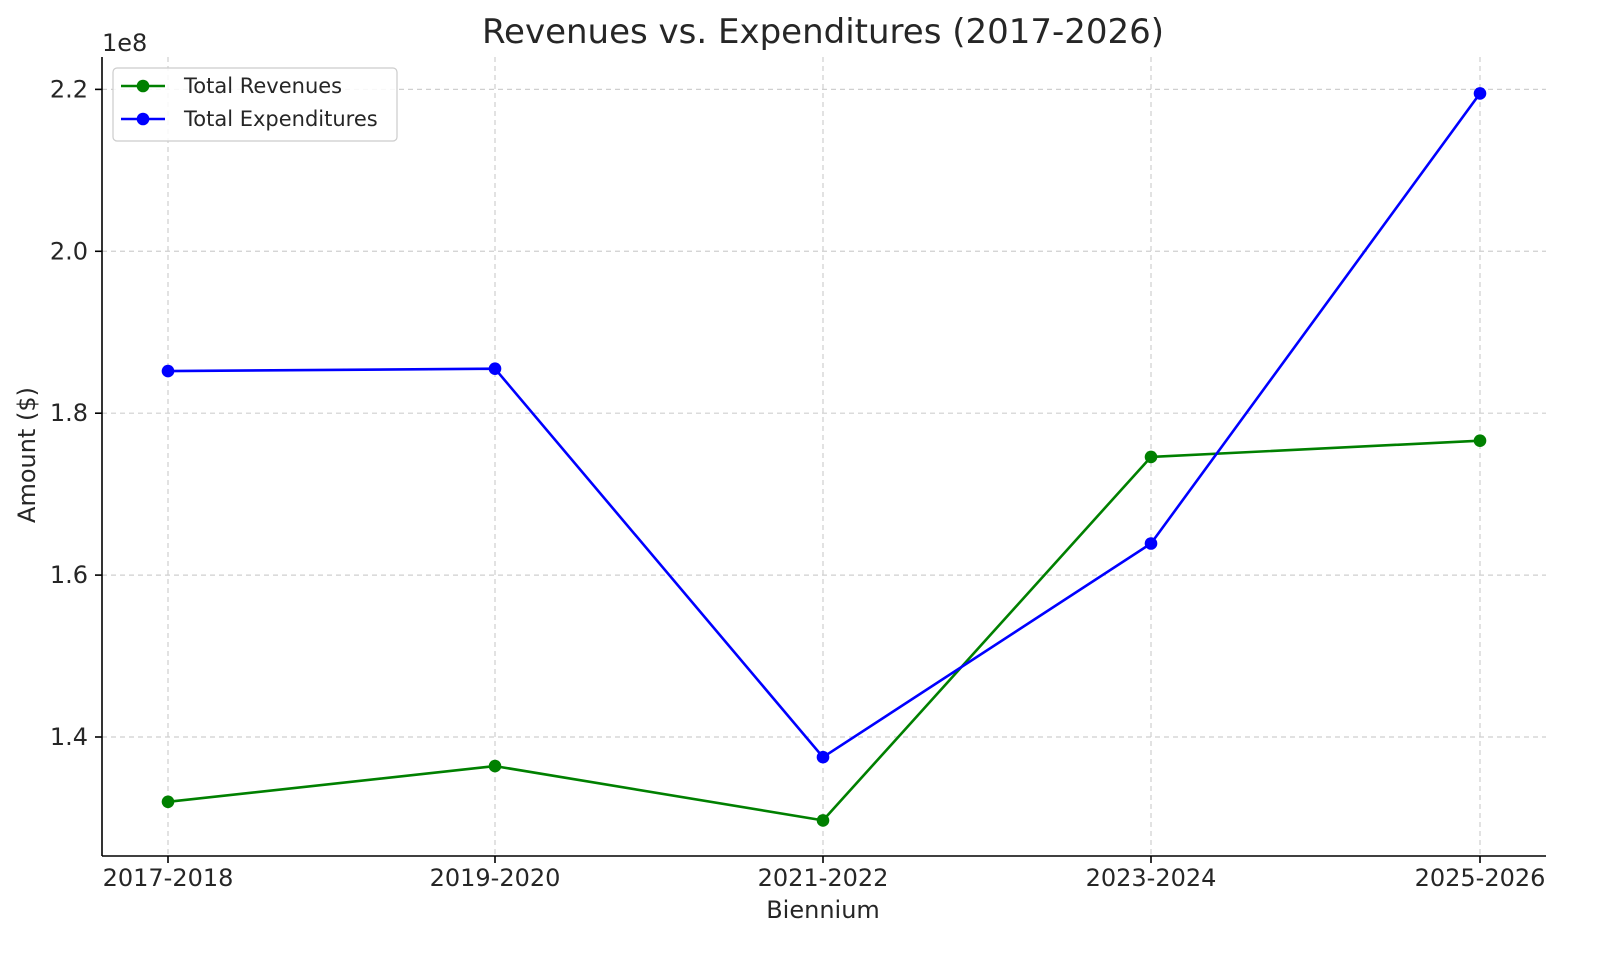 The width and height of the screenshot is (1600, 959). What do you see at coordinates (69, 737) in the screenshot?
I see `y-tick-label: 1.4` at bounding box center [69, 737].